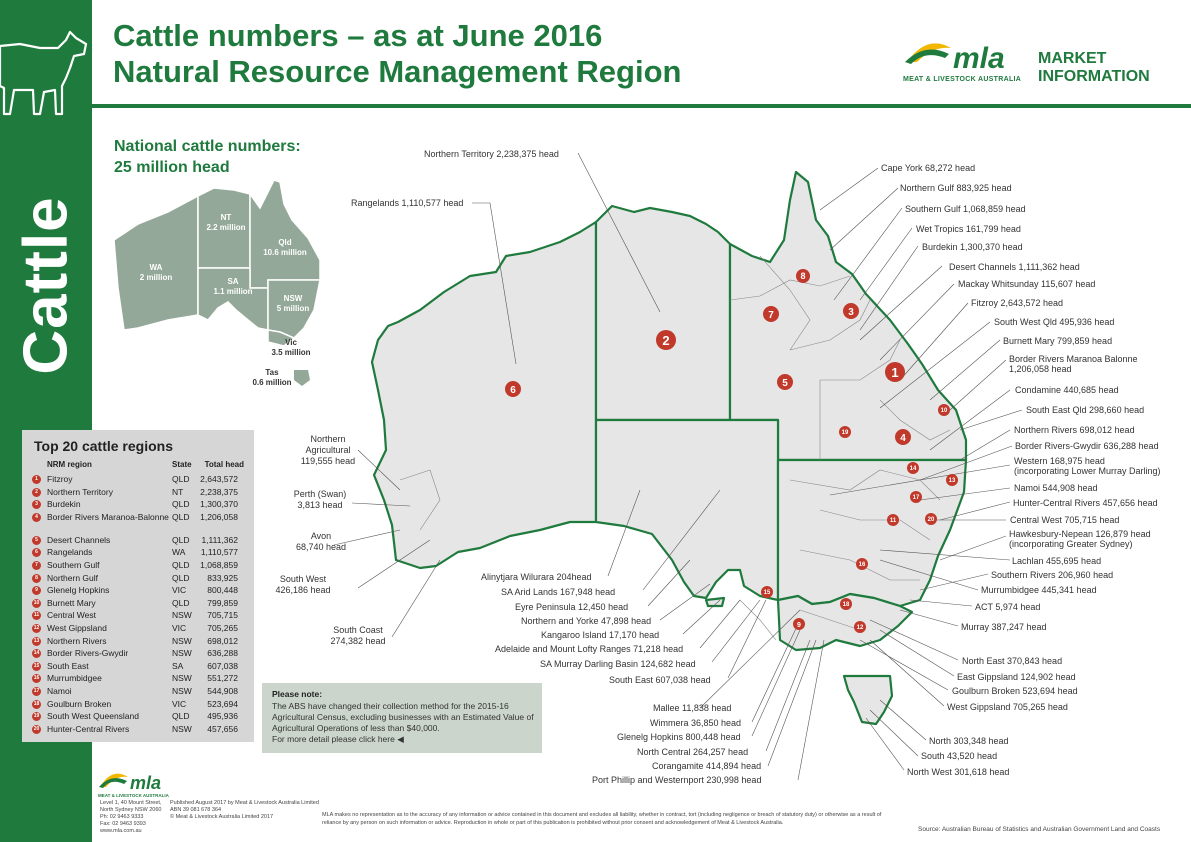  Describe the element at coordinates (558, 592) in the screenshot. I see `label-sa-arid-lands: SA Arid Lands 167,948 head` at that location.